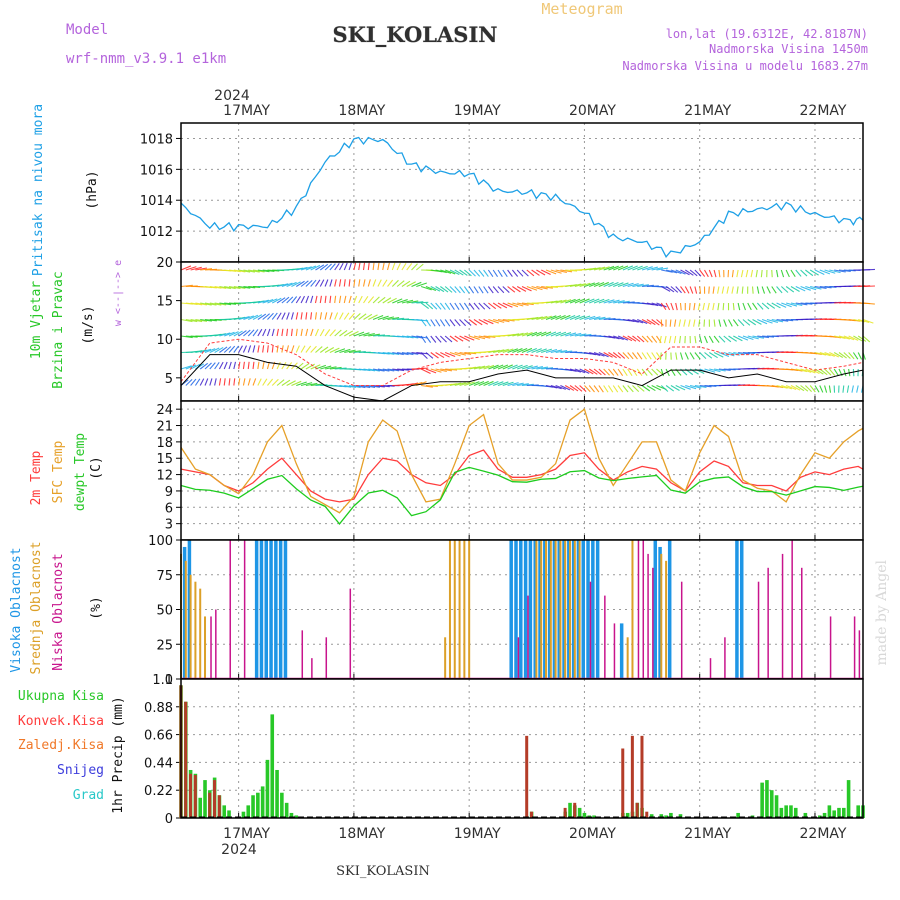 Image resolution: width=900 pixels, height=900 pixels. I want to click on y-tick-label: 1018, so click(156, 139).